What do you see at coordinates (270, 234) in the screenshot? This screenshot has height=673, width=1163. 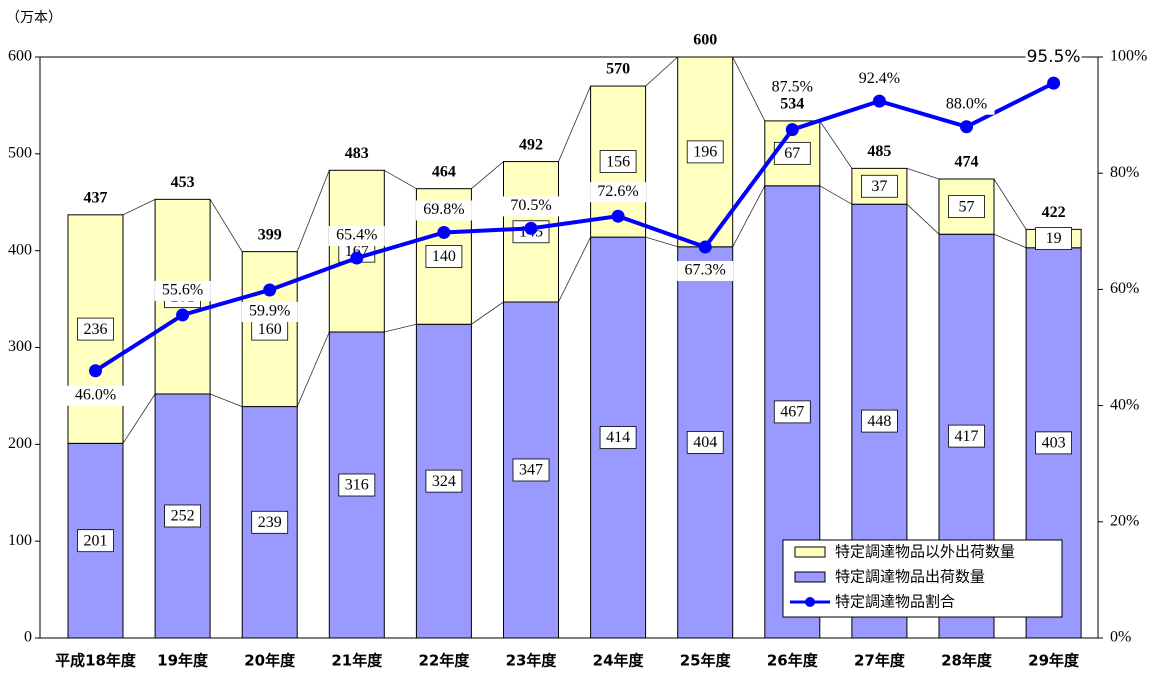 I see `total-label: 399` at bounding box center [270, 234].